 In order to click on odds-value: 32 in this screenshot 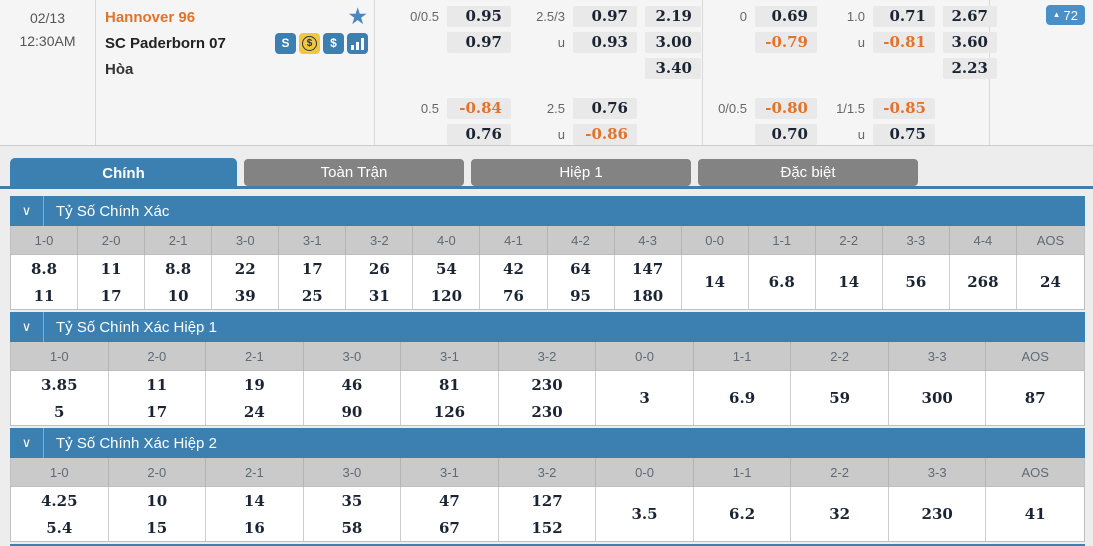, I will do `click(840, 514)`.